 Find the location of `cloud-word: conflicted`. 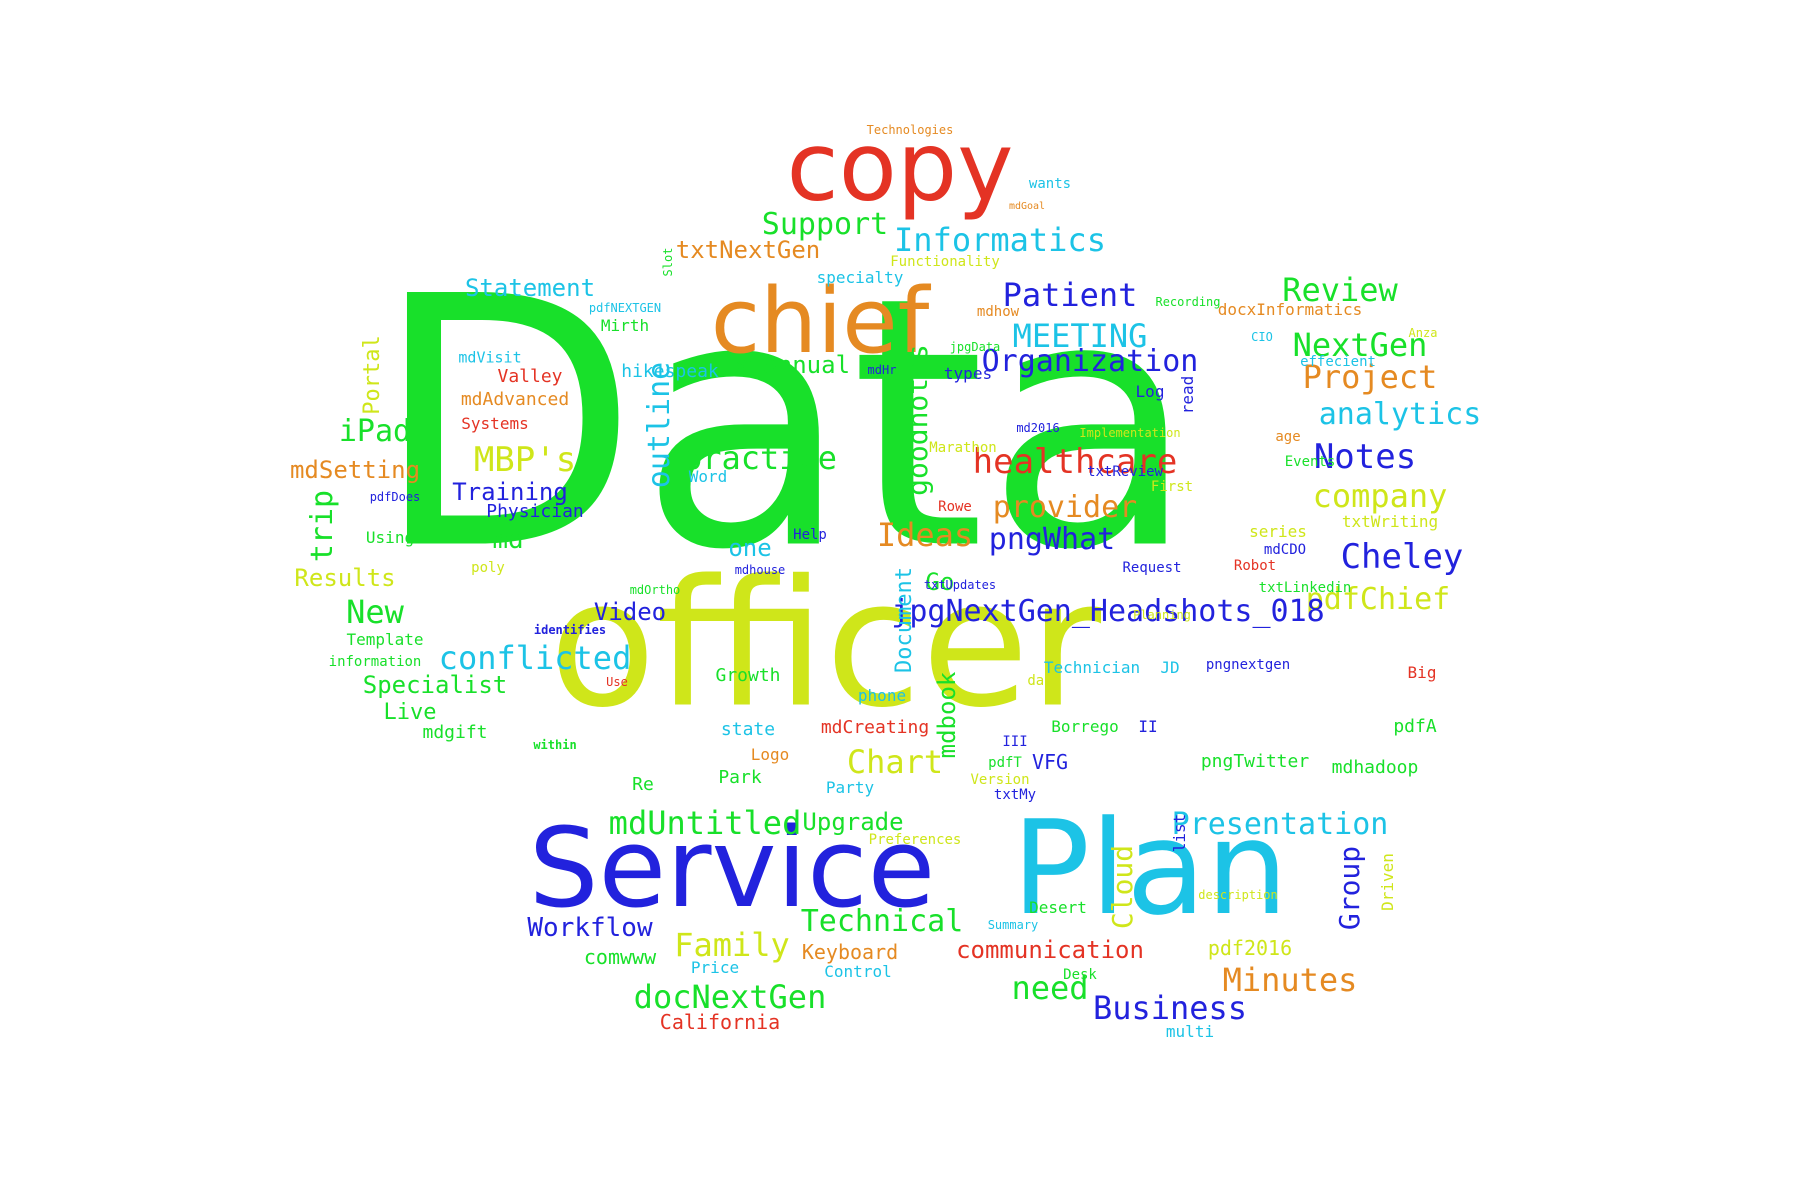

cloud-word: conflicted is located at coordinates (535, 658).